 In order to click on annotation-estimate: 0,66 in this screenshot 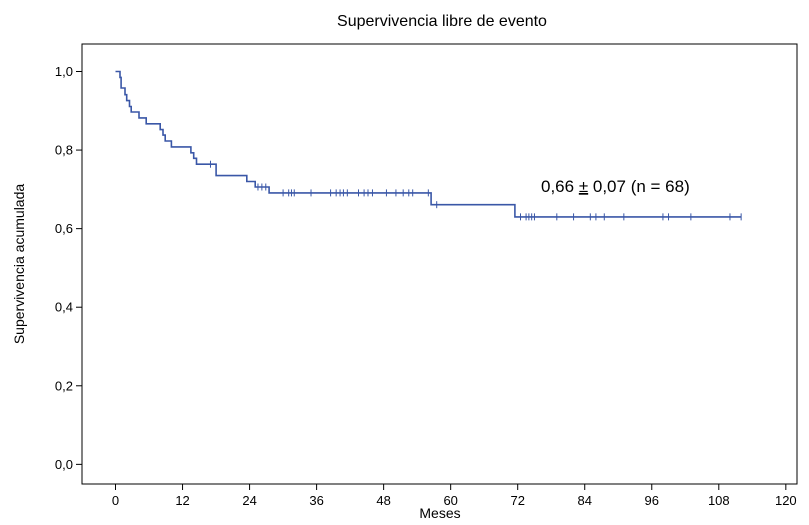, I will do `click(560, 186)`.